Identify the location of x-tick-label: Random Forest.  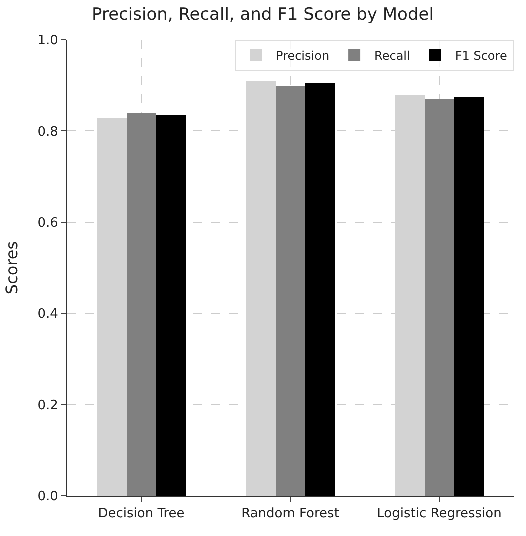
(291, 514).